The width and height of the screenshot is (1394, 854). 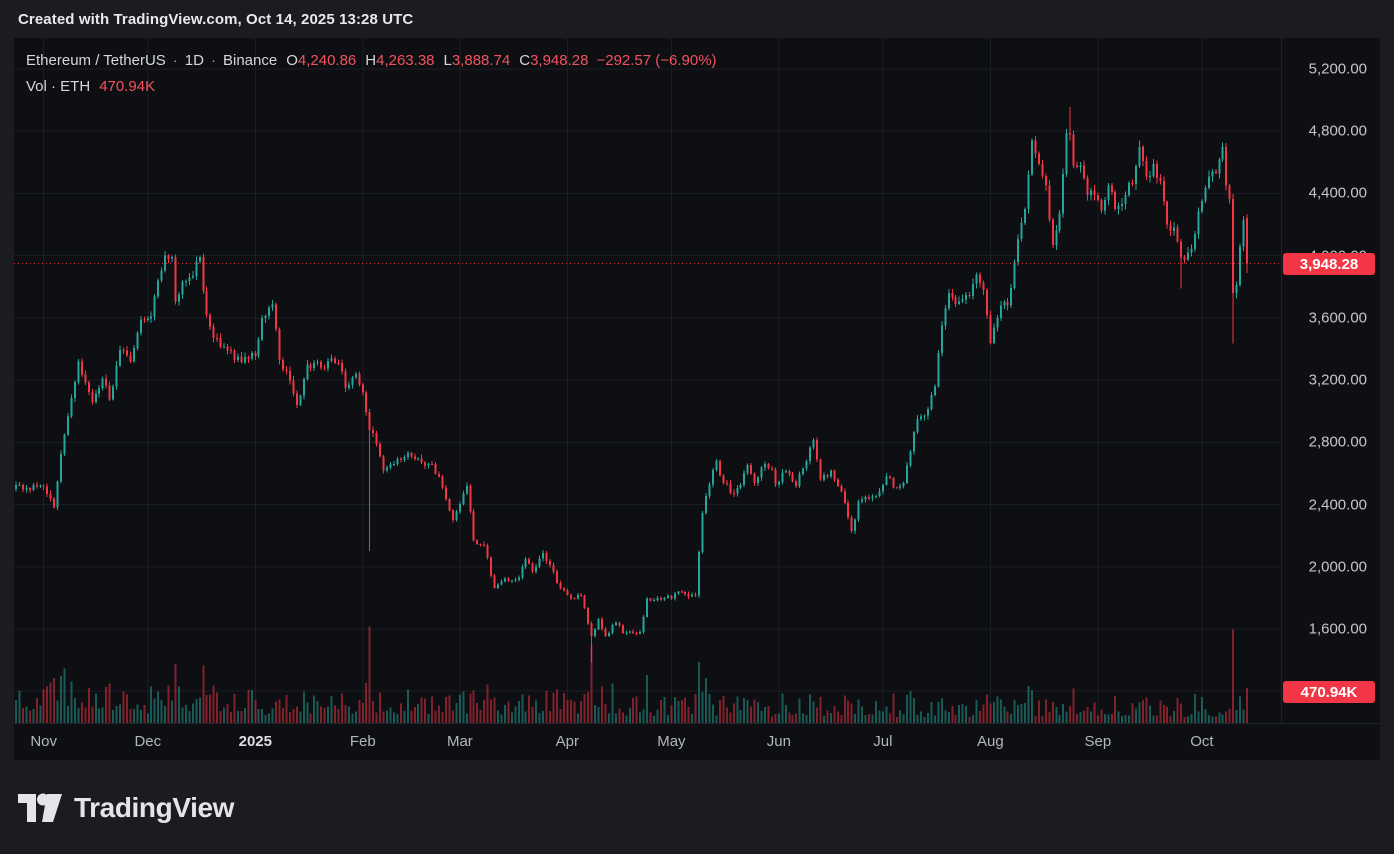 What do you see at coordinates (40, 807) in the screenshot?
I see `tradingview-logo-icon` at bounding box center [40, 807].